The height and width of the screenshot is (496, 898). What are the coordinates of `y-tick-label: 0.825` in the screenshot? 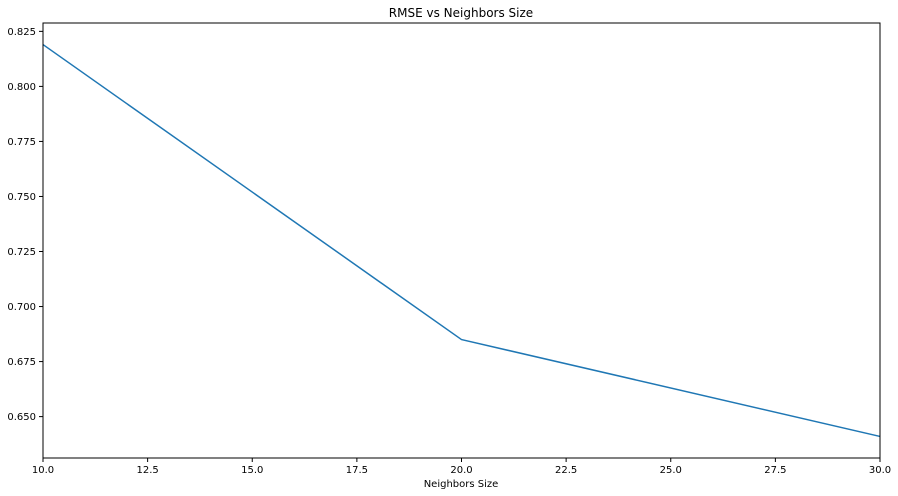 It's located at (21, 32).